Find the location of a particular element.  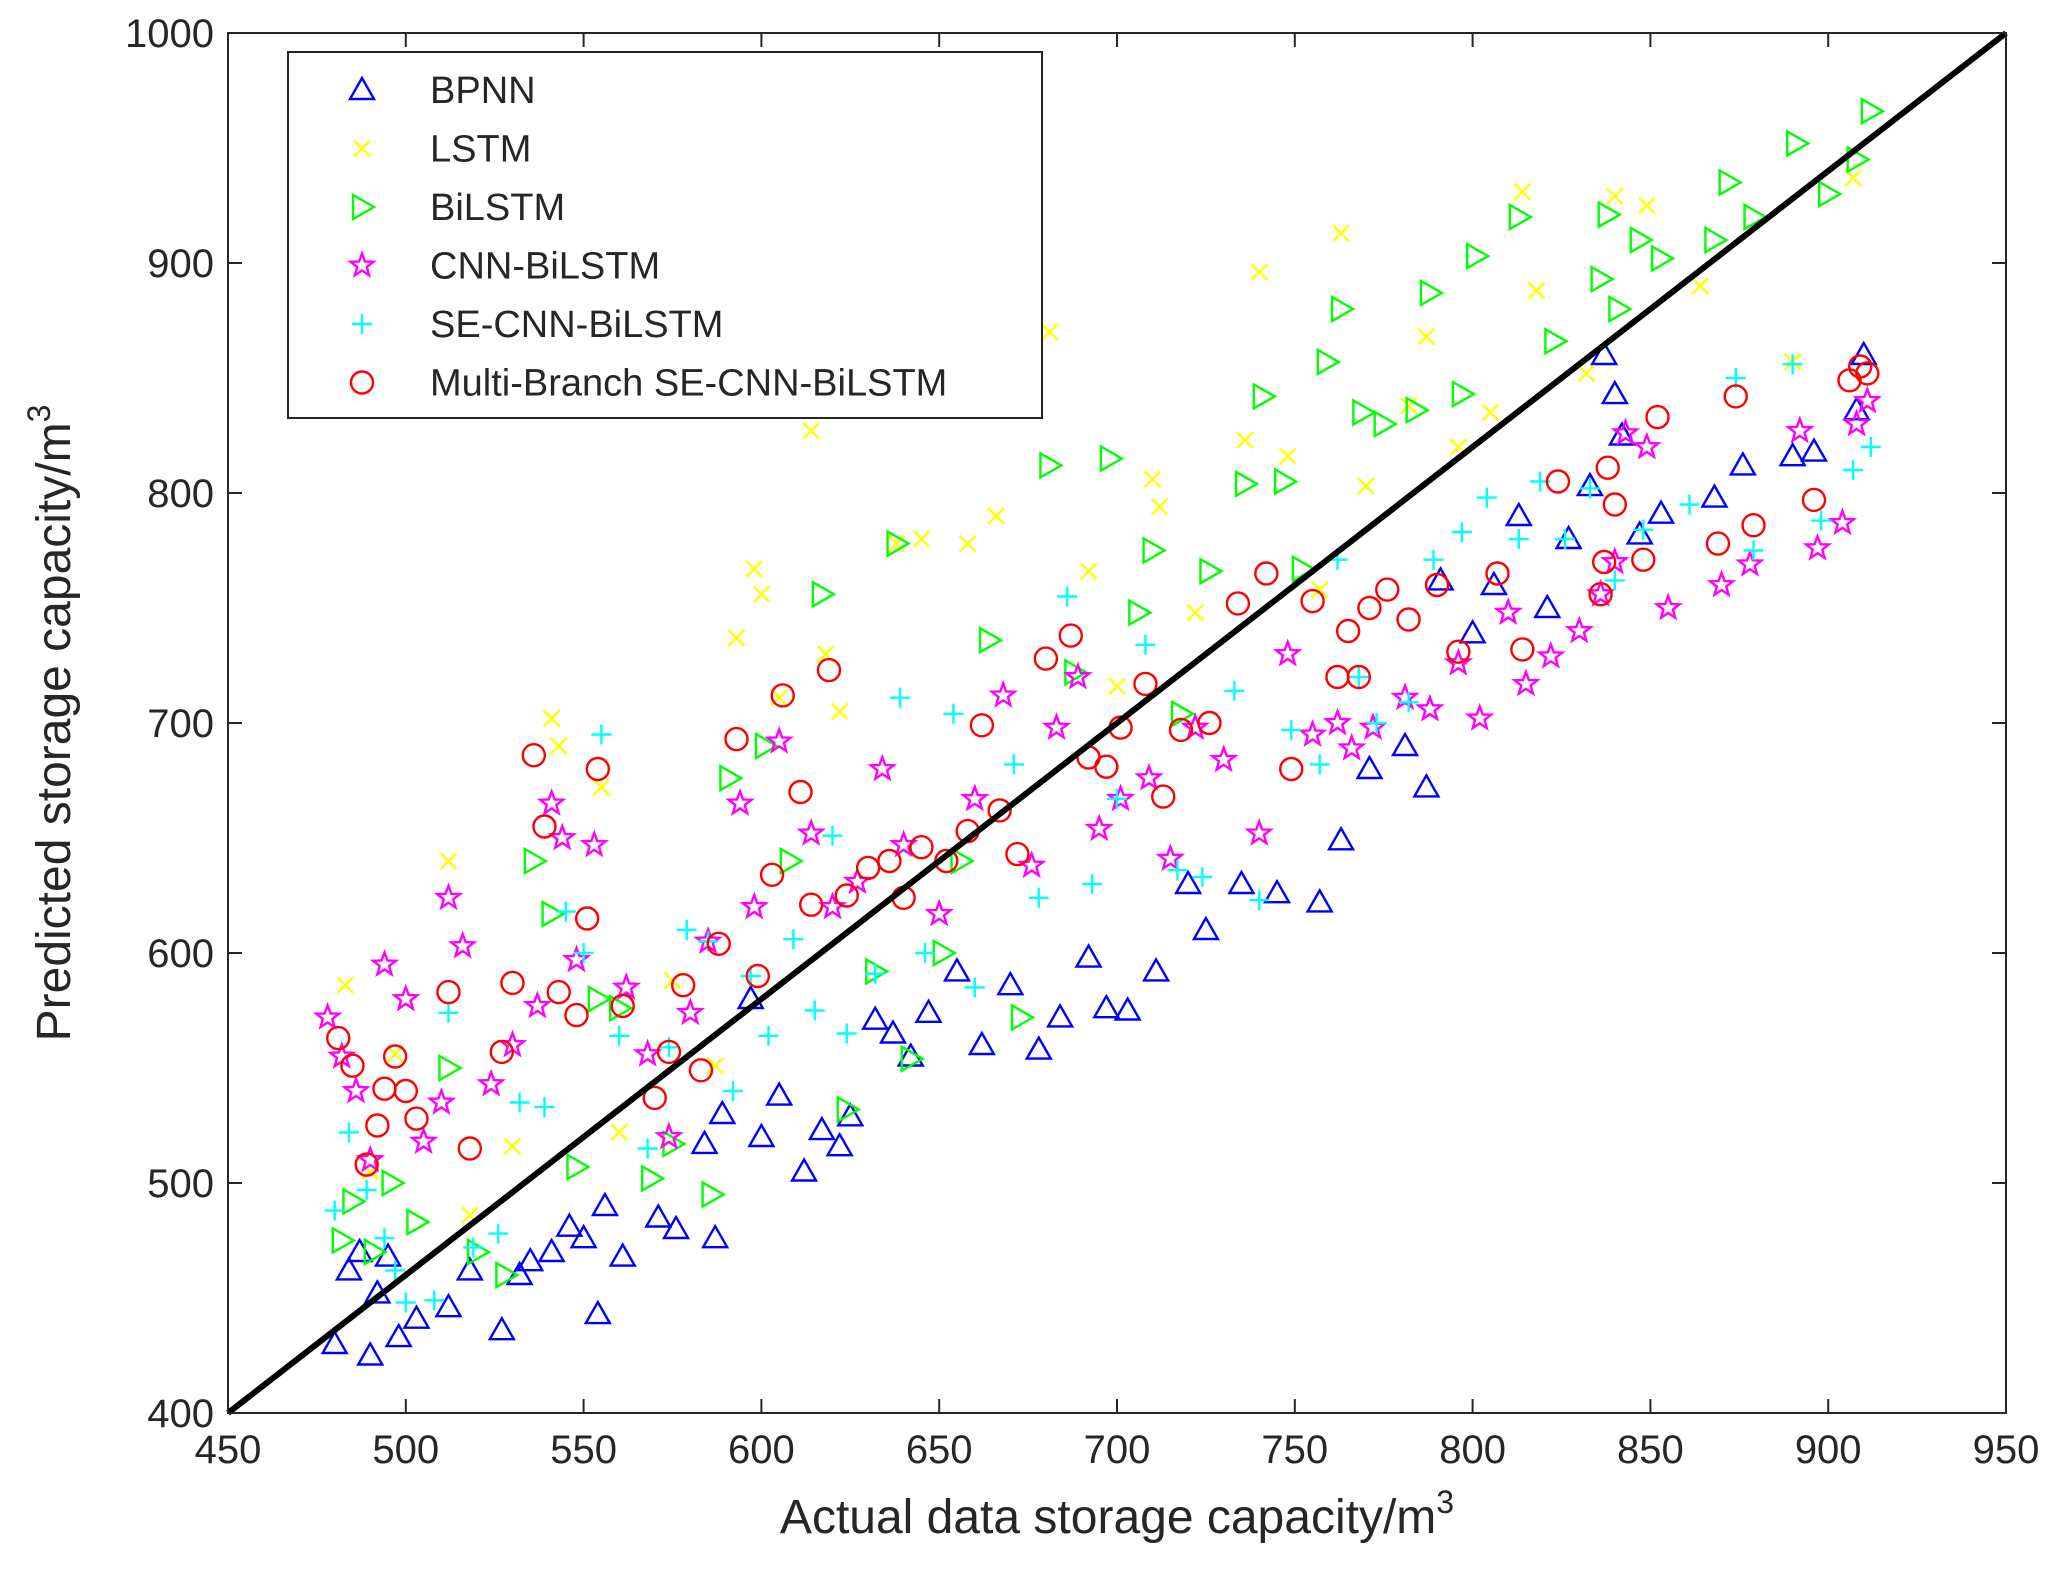

y-tick-label: 900 is located at coordinates (180, 264).